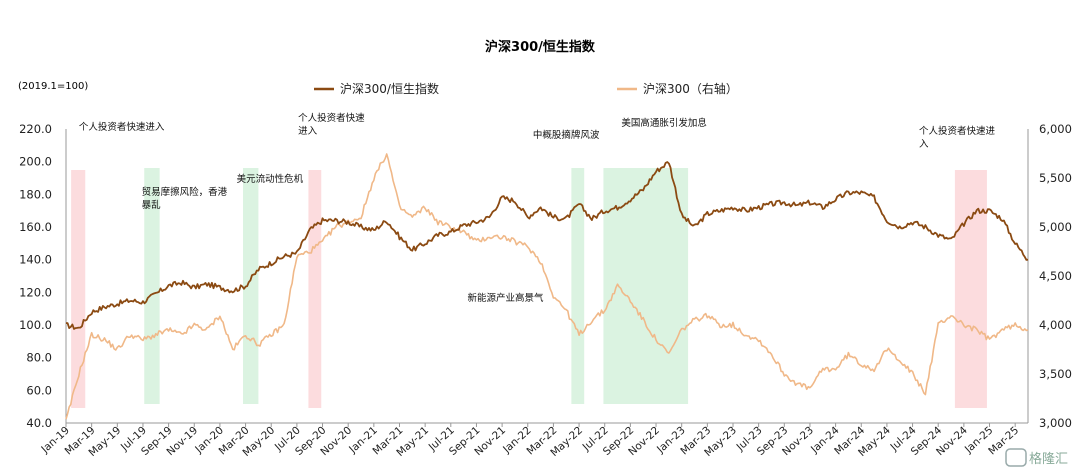 The height and width of the screenshot is (475, 1080). I want to click on left-axis-unit: (2019.1=100), so click(53, 86).